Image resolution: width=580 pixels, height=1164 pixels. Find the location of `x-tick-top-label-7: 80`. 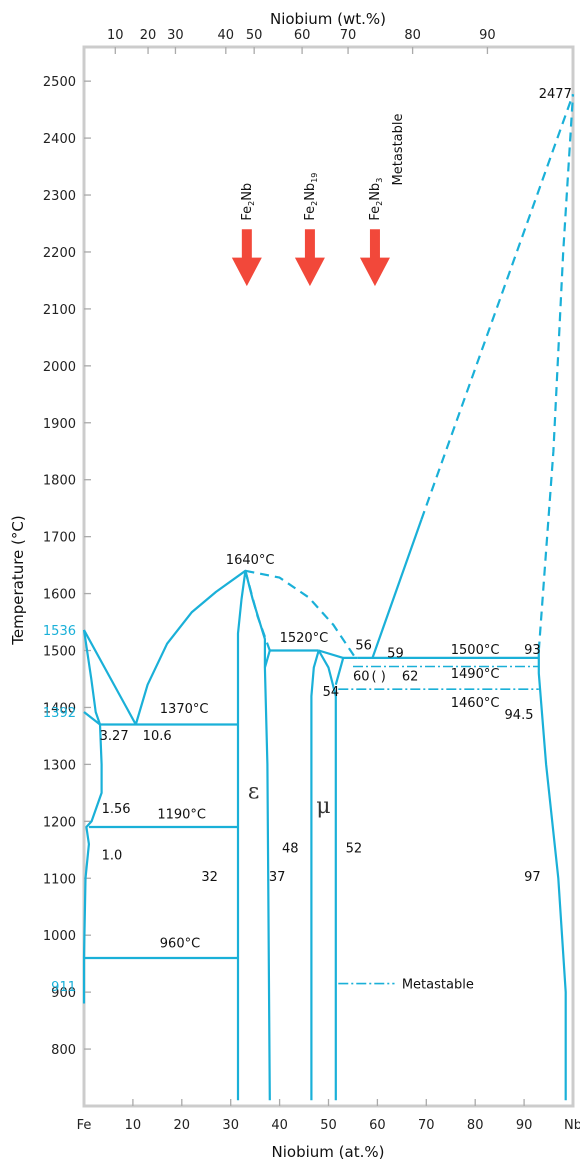

x-tick-top-label-7: 80 is located at coordinates (412, 35).